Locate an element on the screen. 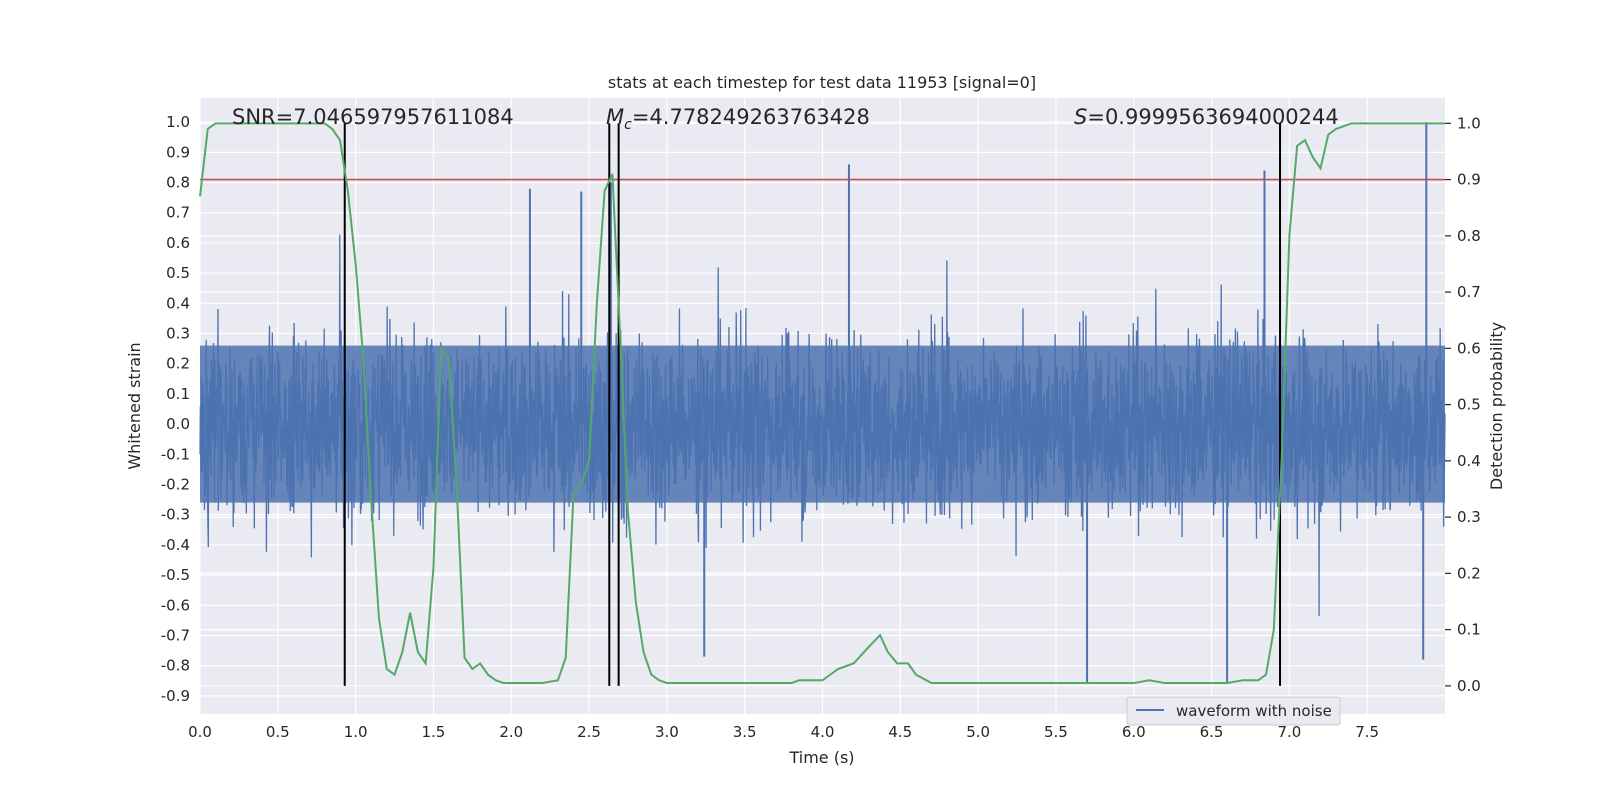  x-tick-label: 0.5 is located at coordinates (278, 732).